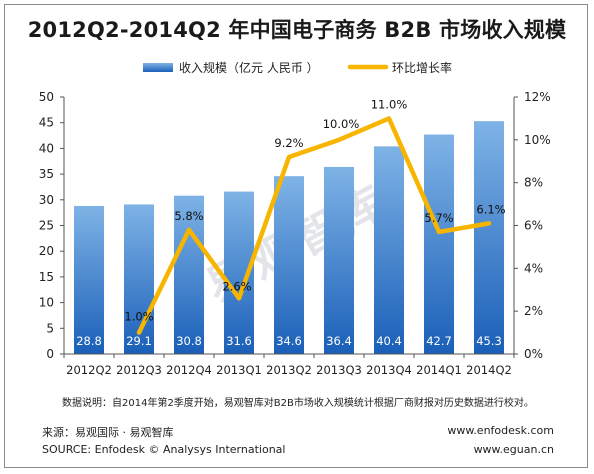 The height and width of the screenshot is (474, 594). I want to click on x-tick-label: 2013Q3, so click(339, 370).